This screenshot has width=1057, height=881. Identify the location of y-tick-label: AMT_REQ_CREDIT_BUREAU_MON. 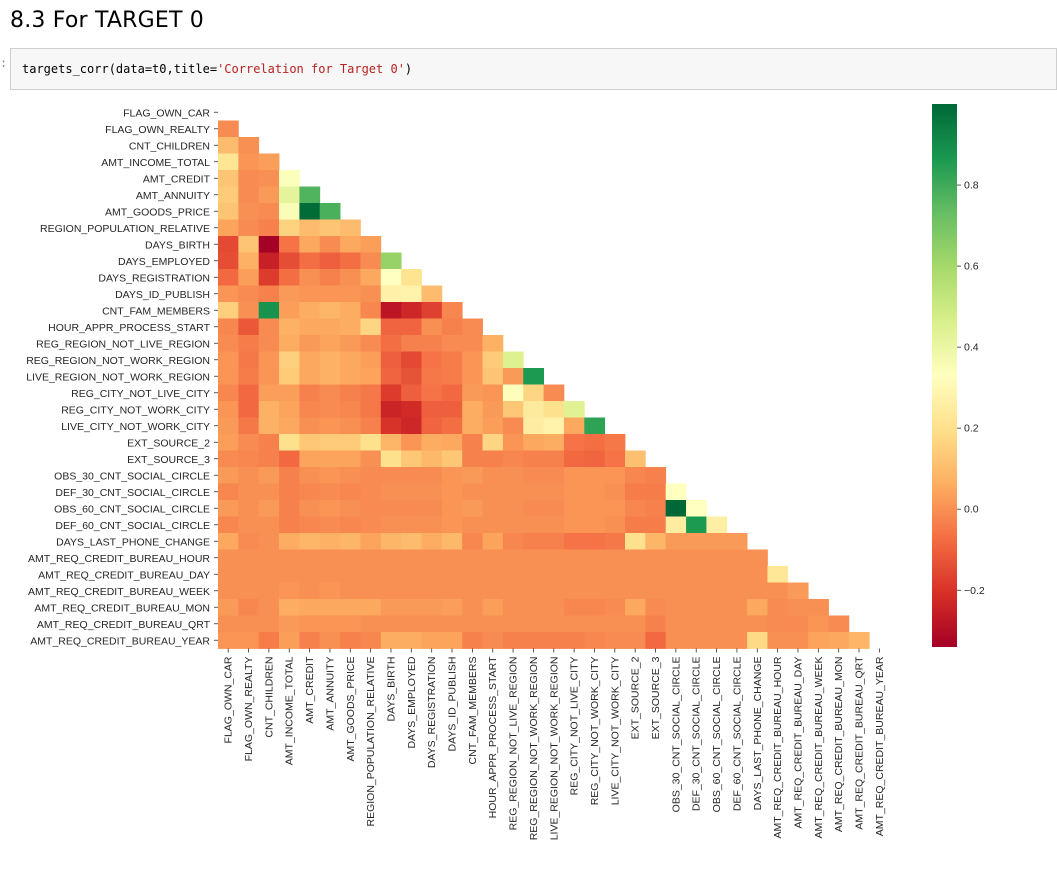
(122, 608).